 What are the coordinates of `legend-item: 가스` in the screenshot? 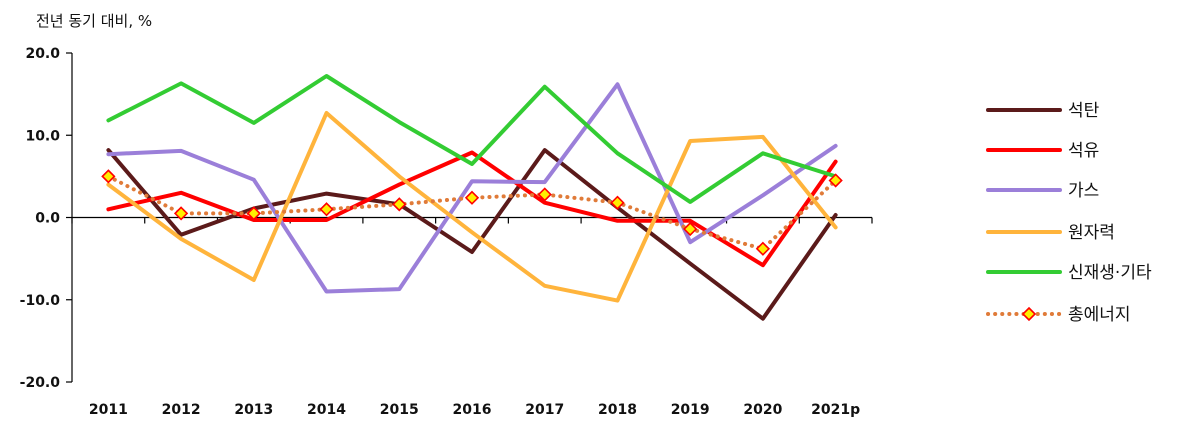 It's located at (1042, 191).